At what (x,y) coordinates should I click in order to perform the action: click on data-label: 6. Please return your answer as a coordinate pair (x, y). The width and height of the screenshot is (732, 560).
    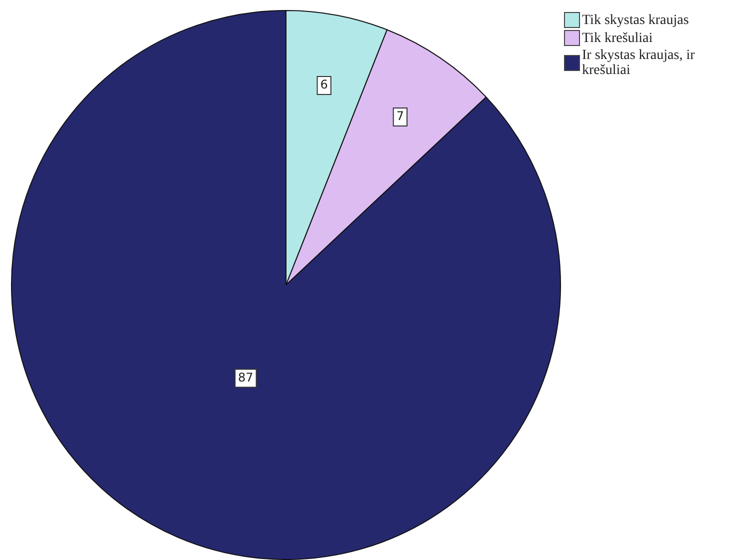
    Looking at the image, I should click on (324, 85).